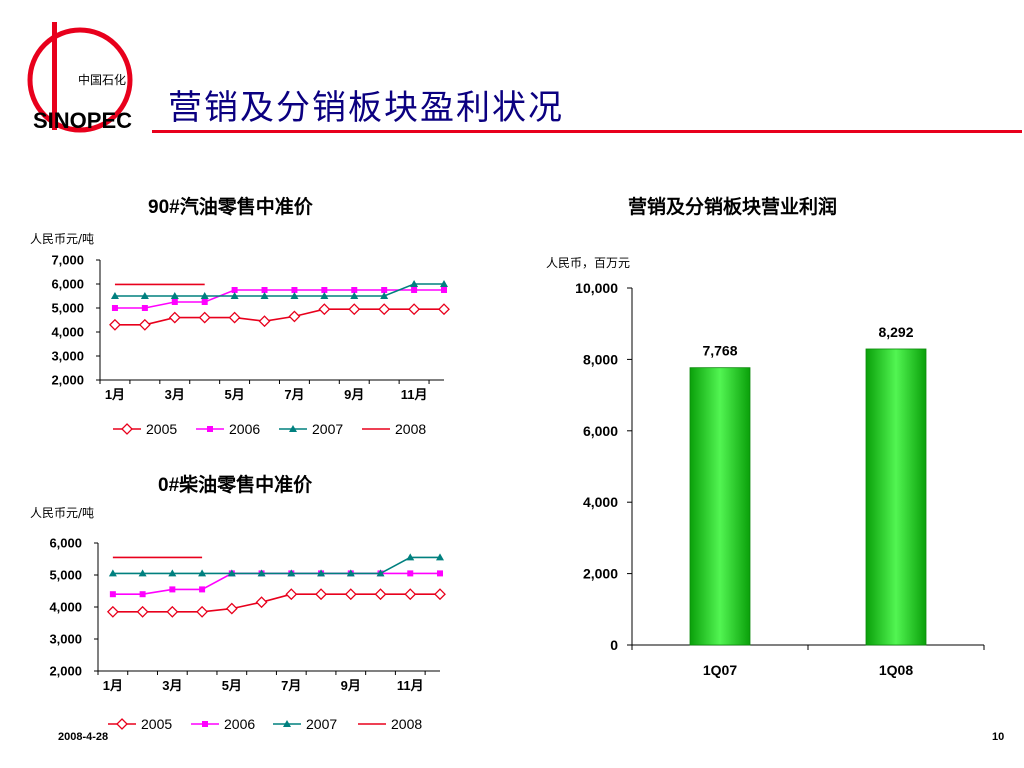  I want to click on profit-ytick-label: 10,000, so click(596, 288).